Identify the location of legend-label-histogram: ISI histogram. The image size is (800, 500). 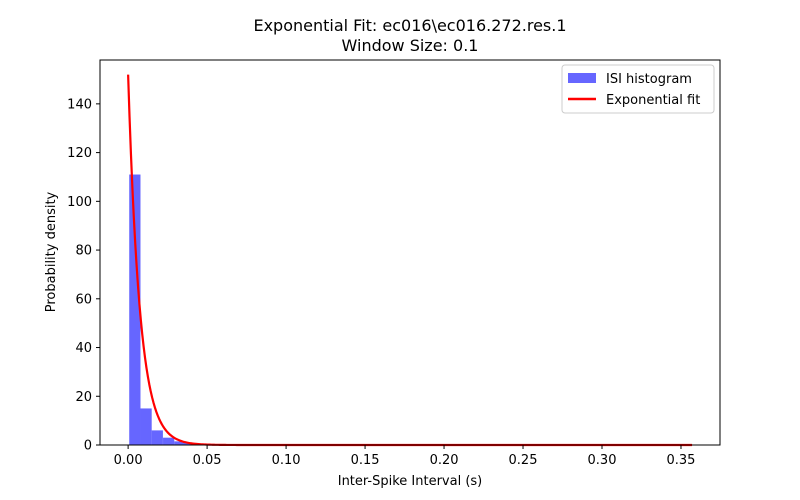
(649, 79).